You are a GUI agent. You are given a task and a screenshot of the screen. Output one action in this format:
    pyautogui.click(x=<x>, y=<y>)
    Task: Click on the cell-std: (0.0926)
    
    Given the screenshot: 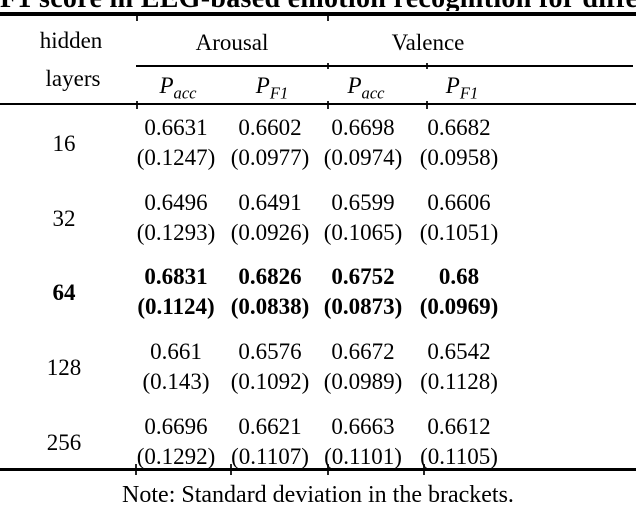 What is the action you would take?
    pyautogui.click(x=270, y=232)
    